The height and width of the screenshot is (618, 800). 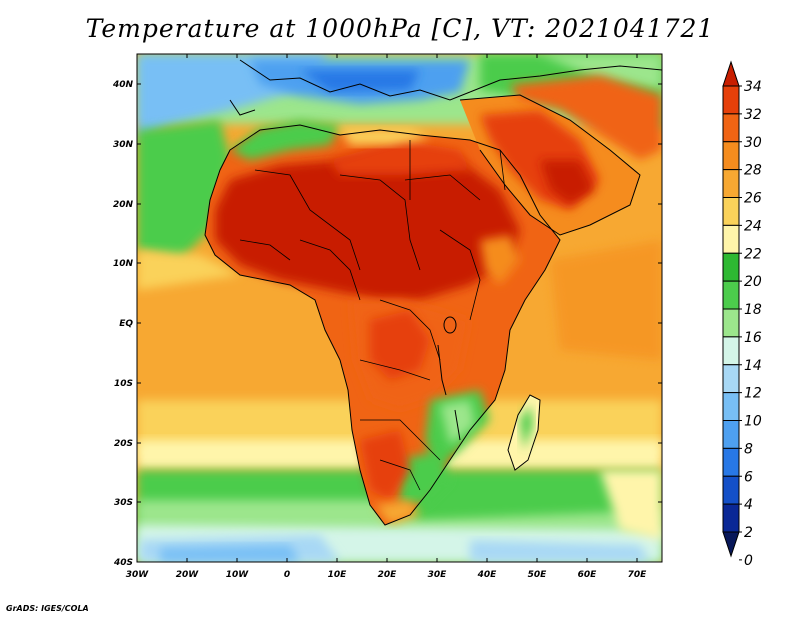 What do you see at coordinates (753, 310) in the screenshot?
I see `colorbar-label: 18` at bounding box center [753, 310].